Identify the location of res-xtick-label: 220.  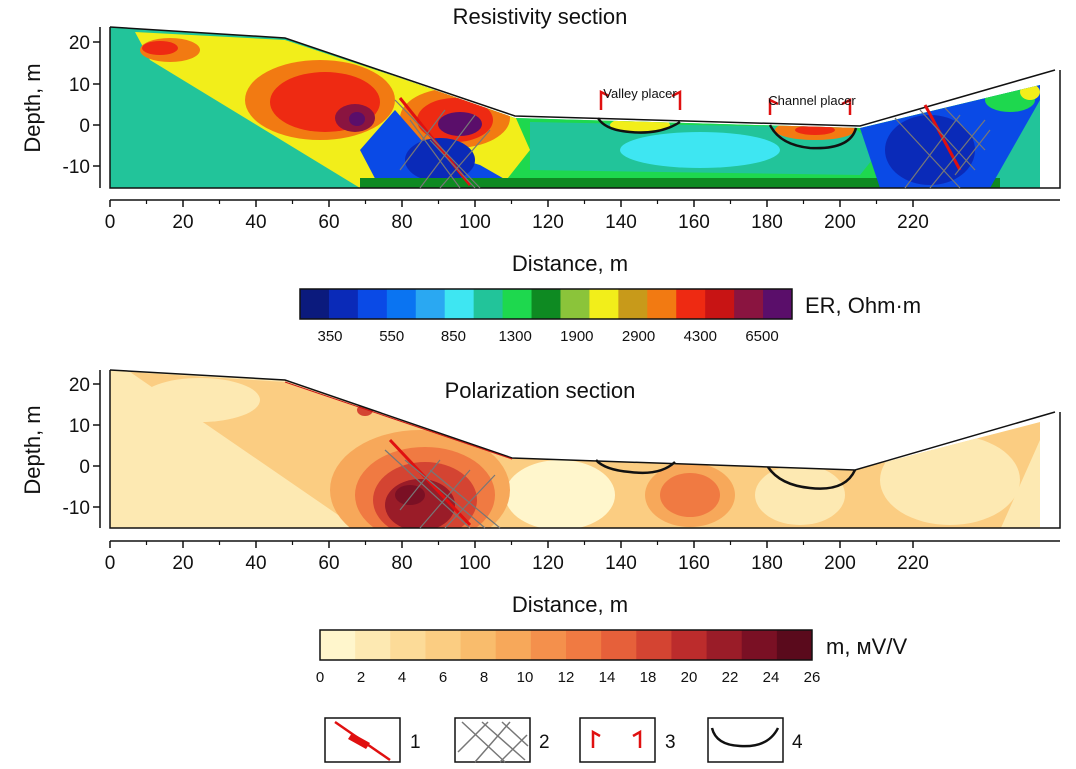
(913, 222).